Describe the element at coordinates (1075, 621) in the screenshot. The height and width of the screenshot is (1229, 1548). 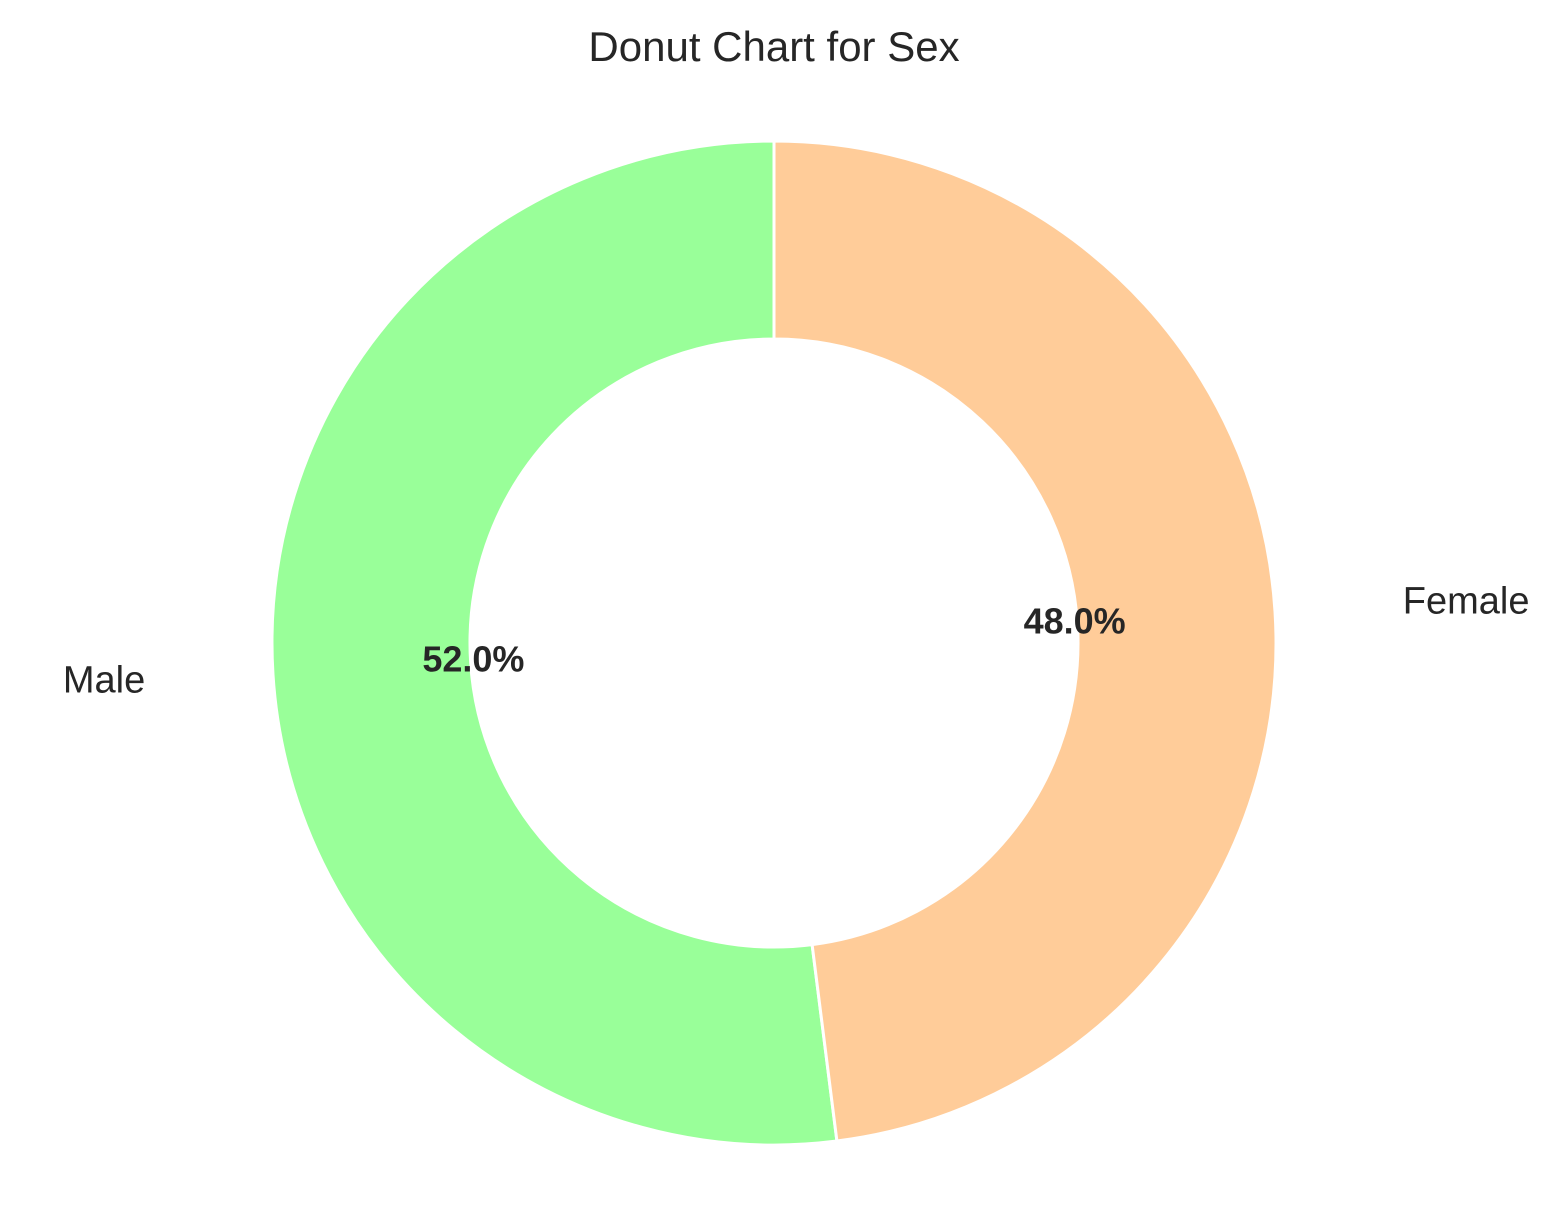
I see `slice-pct-female: 48.0%` at that location.